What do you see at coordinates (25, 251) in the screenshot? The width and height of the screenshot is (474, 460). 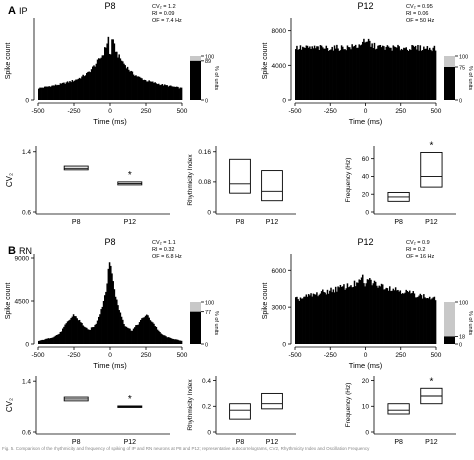 I see `panel-region-RN: RN` at bounding box center [25, 251].